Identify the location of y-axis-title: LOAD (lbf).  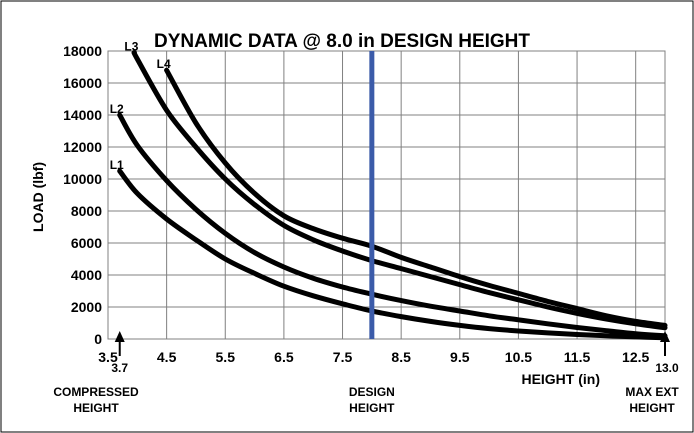
(38, 197).